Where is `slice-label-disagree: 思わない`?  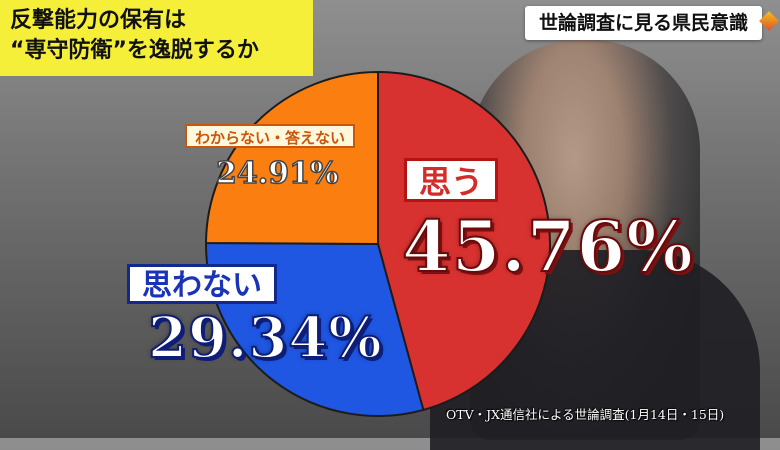
slice-label-disagree: 思わない is located at coordinates (202, 284).